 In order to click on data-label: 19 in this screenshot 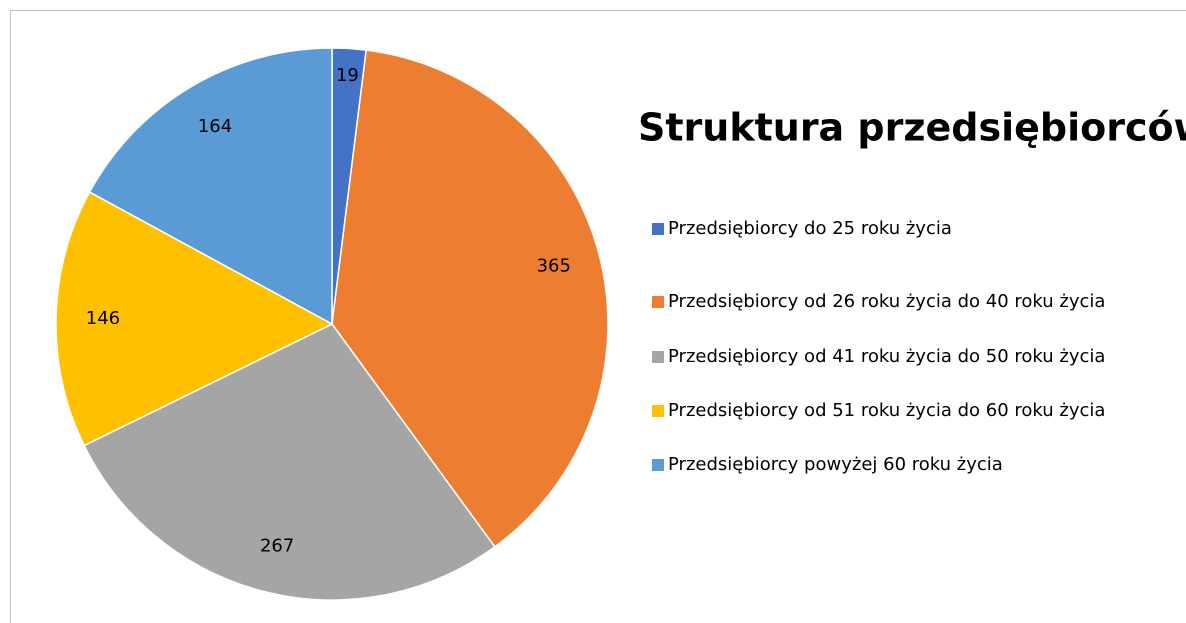, I will do `click(347, 75)`.